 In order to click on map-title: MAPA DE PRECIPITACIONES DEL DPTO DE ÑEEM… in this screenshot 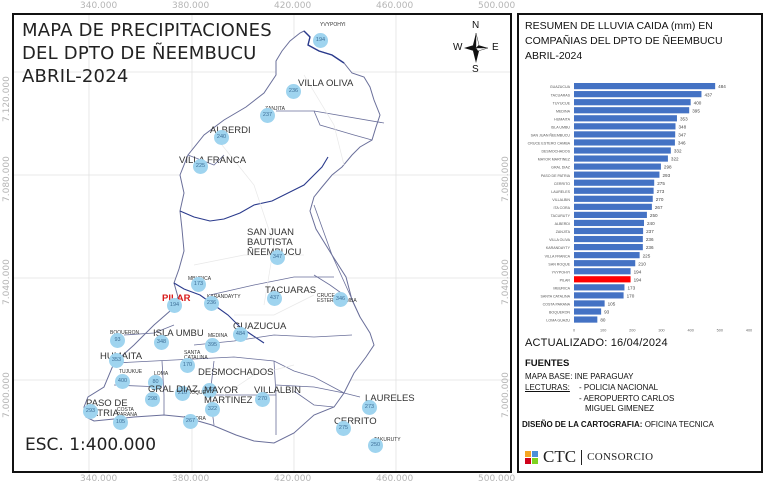, I will do `click(147, 53)`.